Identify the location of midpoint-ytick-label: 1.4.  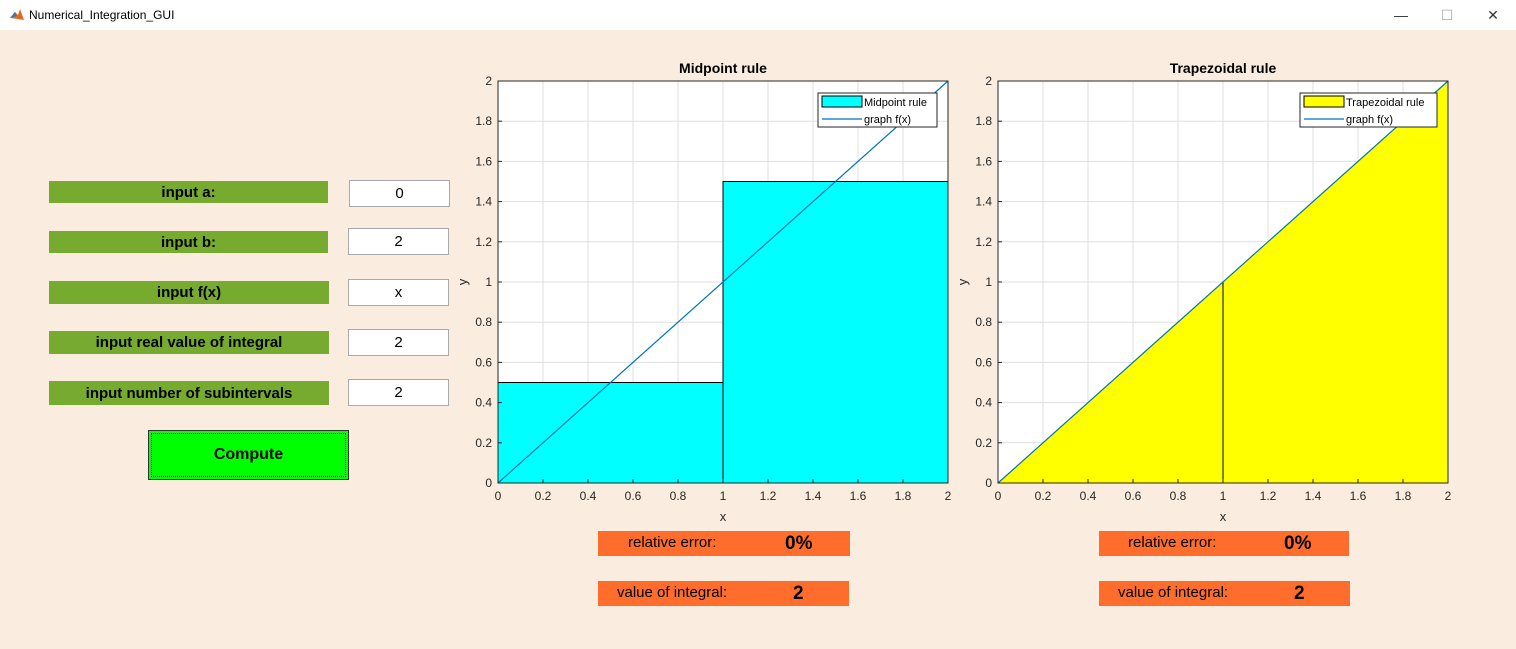
(483, 202).